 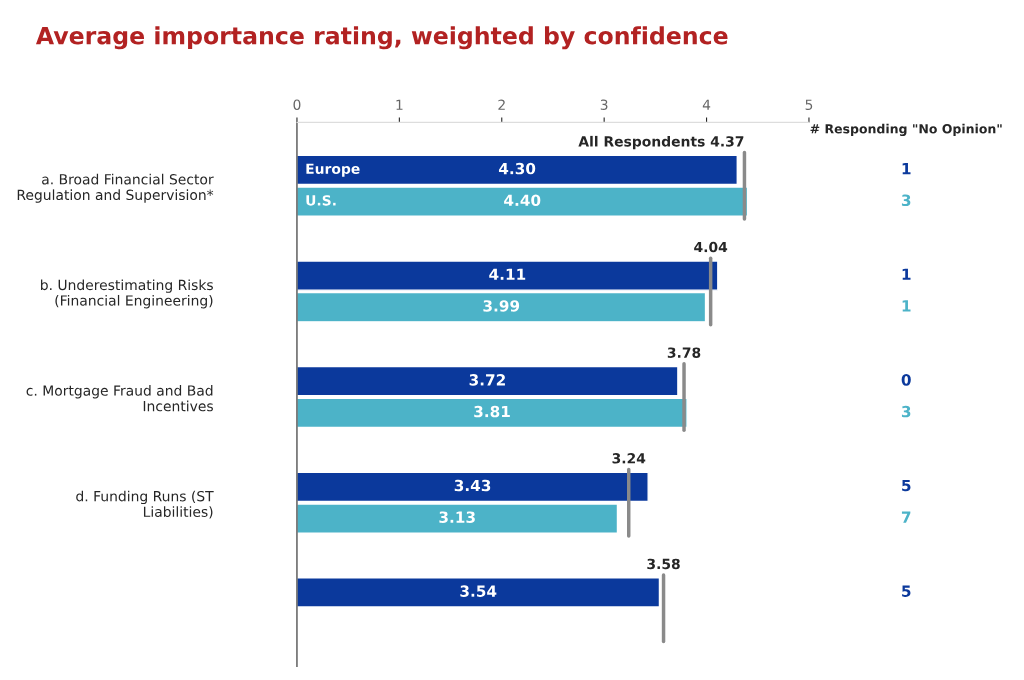 I want to click on series-label: U.S., so click(x=321, y=200).